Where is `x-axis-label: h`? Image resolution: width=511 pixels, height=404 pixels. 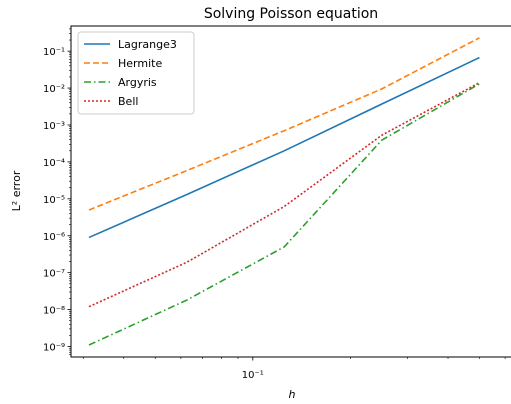 x-axis-label: h is located at coordinates (292, 394).